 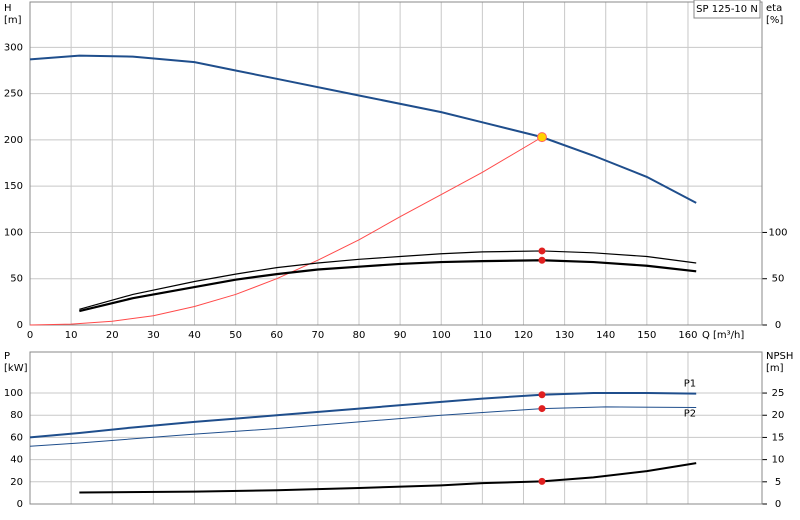 I want to click on y2-tick-label: 10, so click(x=778, y=460).